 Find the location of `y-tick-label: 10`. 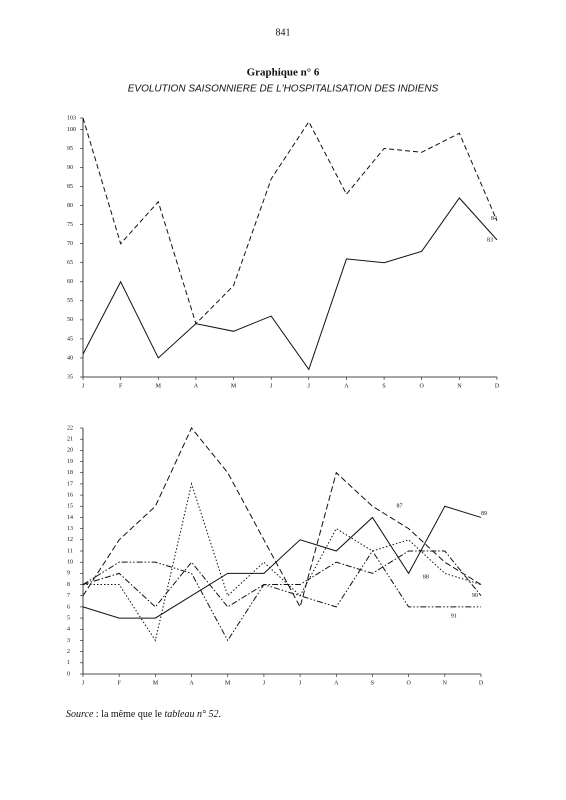

y-tick-label: 10 is located at coordinates (70, 563).